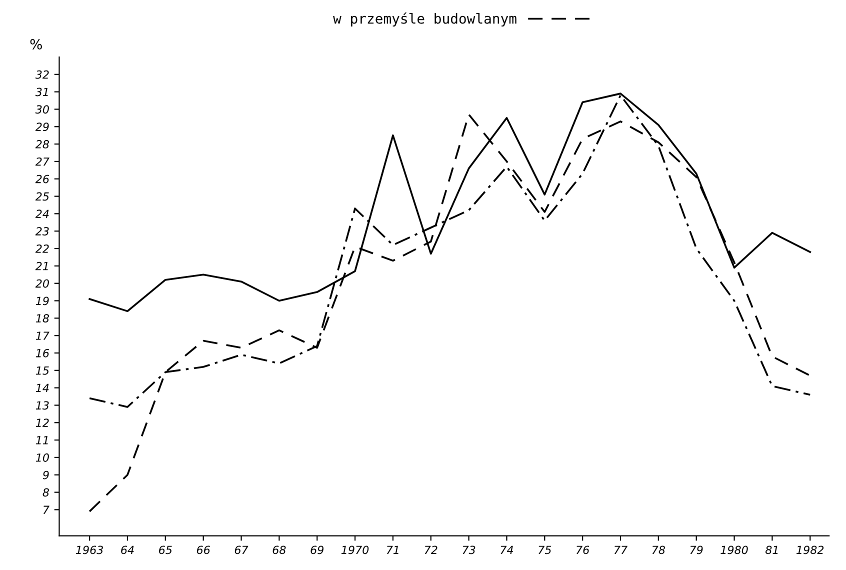 This screenshot has height=570, width=846. Describe the element at coordinates (42, 179) in the screenshot. I see `y-tick-label: 26` at that location.